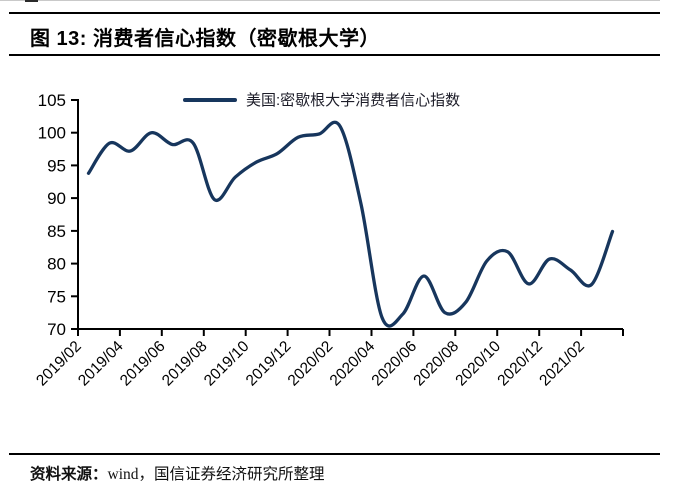 The image size is (680, 491). I want to click on svg-text: 90, so click(56, 198).